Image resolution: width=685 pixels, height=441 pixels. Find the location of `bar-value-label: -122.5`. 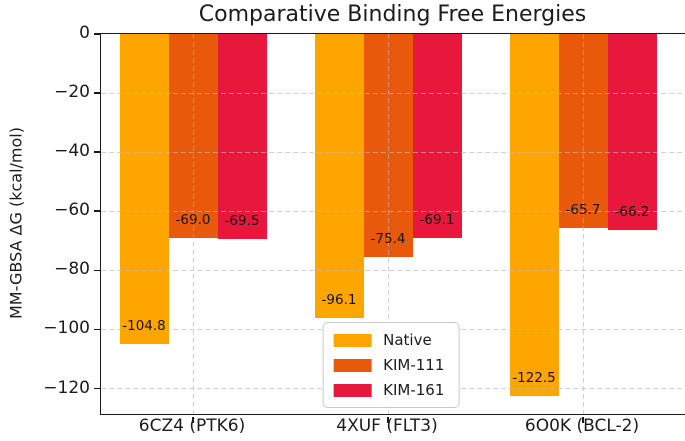

bar-value-label: -122.5 is located at coordinates (534, 377).